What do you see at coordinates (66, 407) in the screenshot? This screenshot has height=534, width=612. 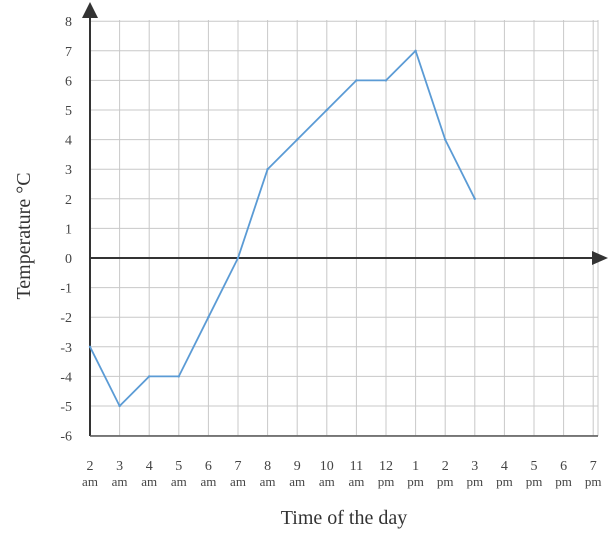 I see `y-tick-label: -5` at bounding box center [66, 407].